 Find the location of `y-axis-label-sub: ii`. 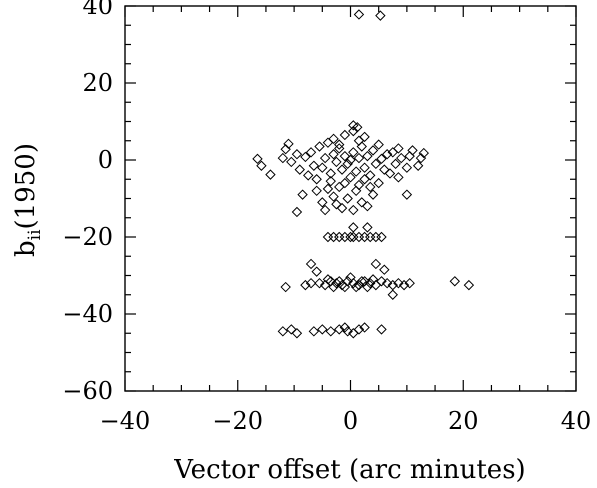

y-axis-label-sub: ii is located at coordinates (35, 234).